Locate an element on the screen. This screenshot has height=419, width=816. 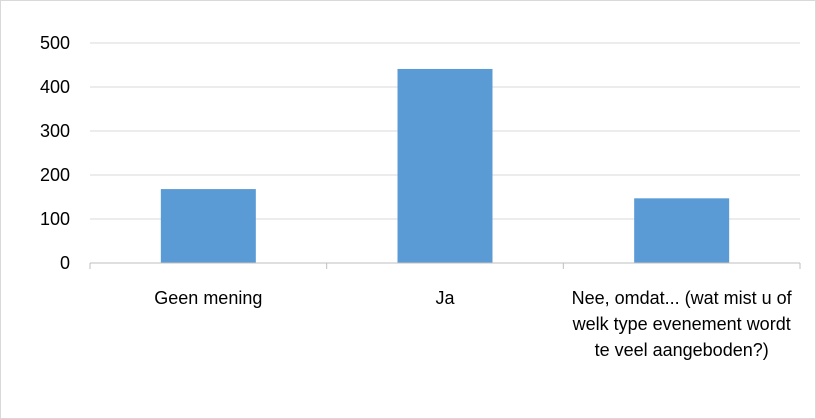
axes is located at coordinates (445, 265).